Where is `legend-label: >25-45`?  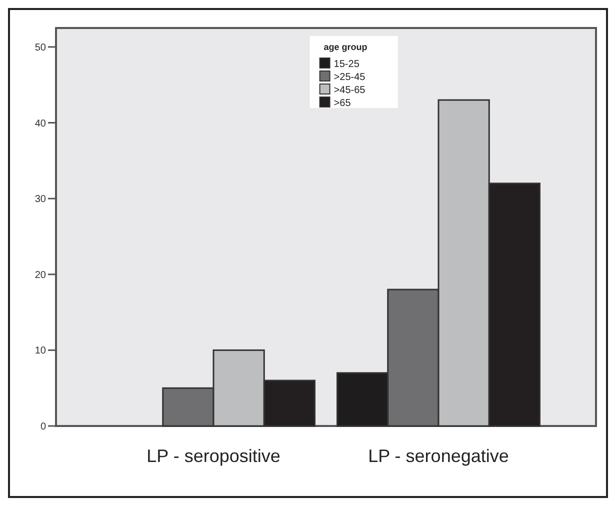
legend-label: >25-45 is located at coordinates (350, 77).